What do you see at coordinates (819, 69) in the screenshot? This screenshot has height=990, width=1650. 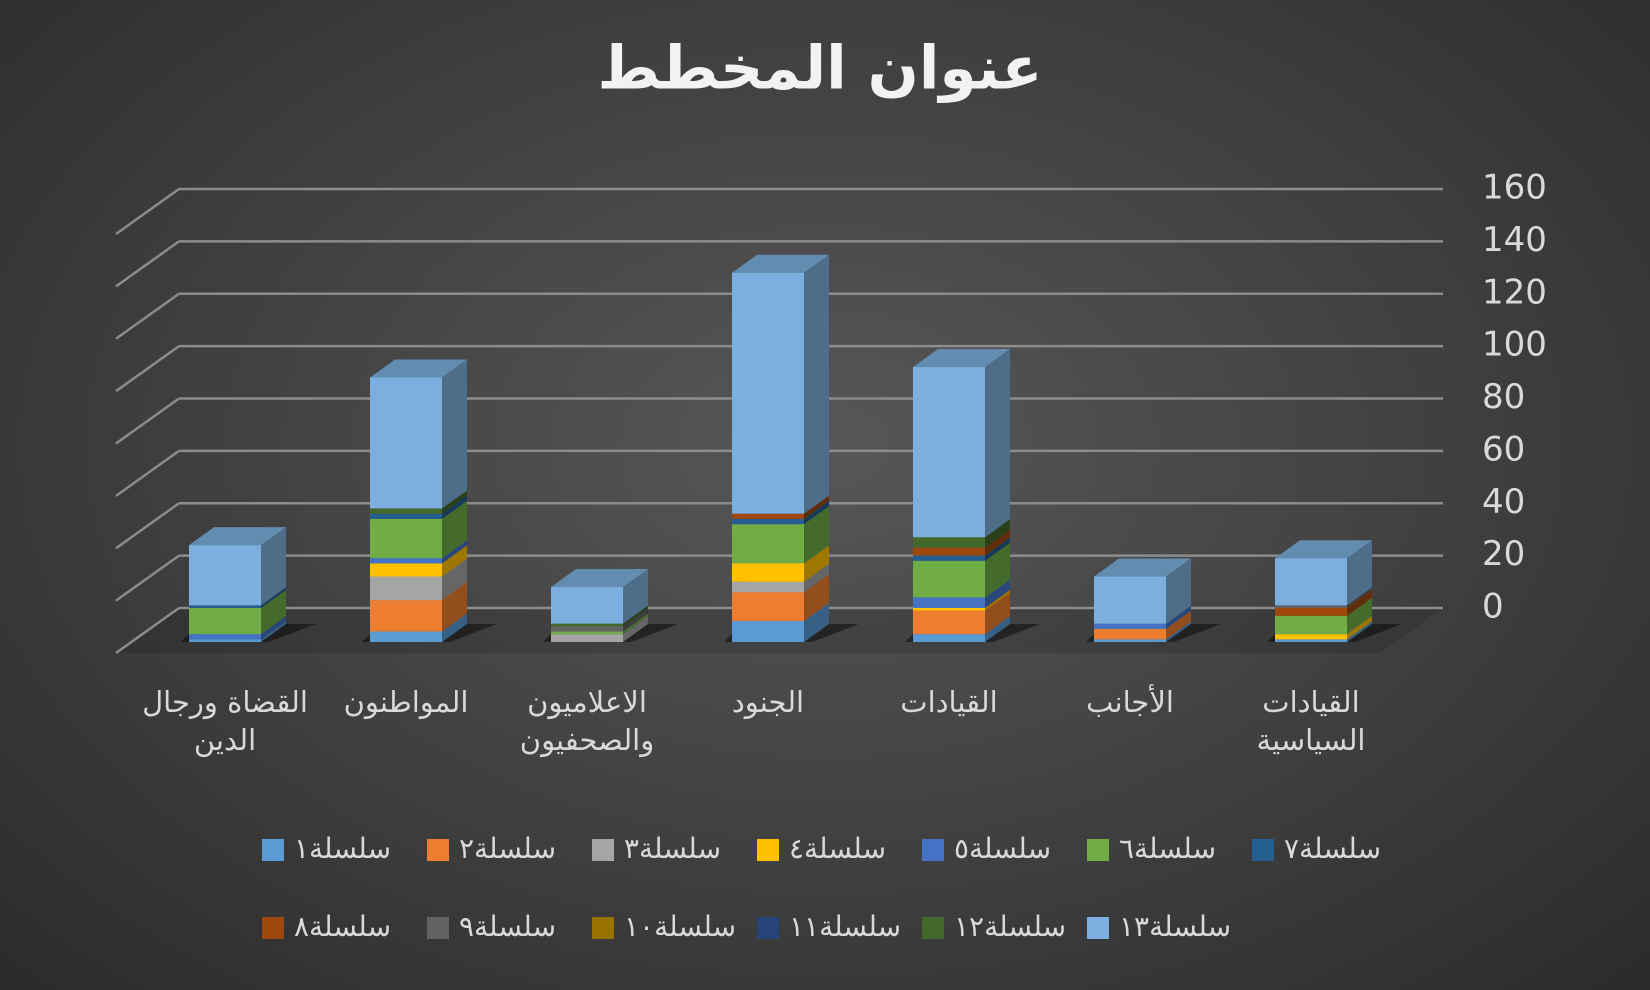 I see `chart-title: عنوان المخطط` at bounding box center [819, 69].